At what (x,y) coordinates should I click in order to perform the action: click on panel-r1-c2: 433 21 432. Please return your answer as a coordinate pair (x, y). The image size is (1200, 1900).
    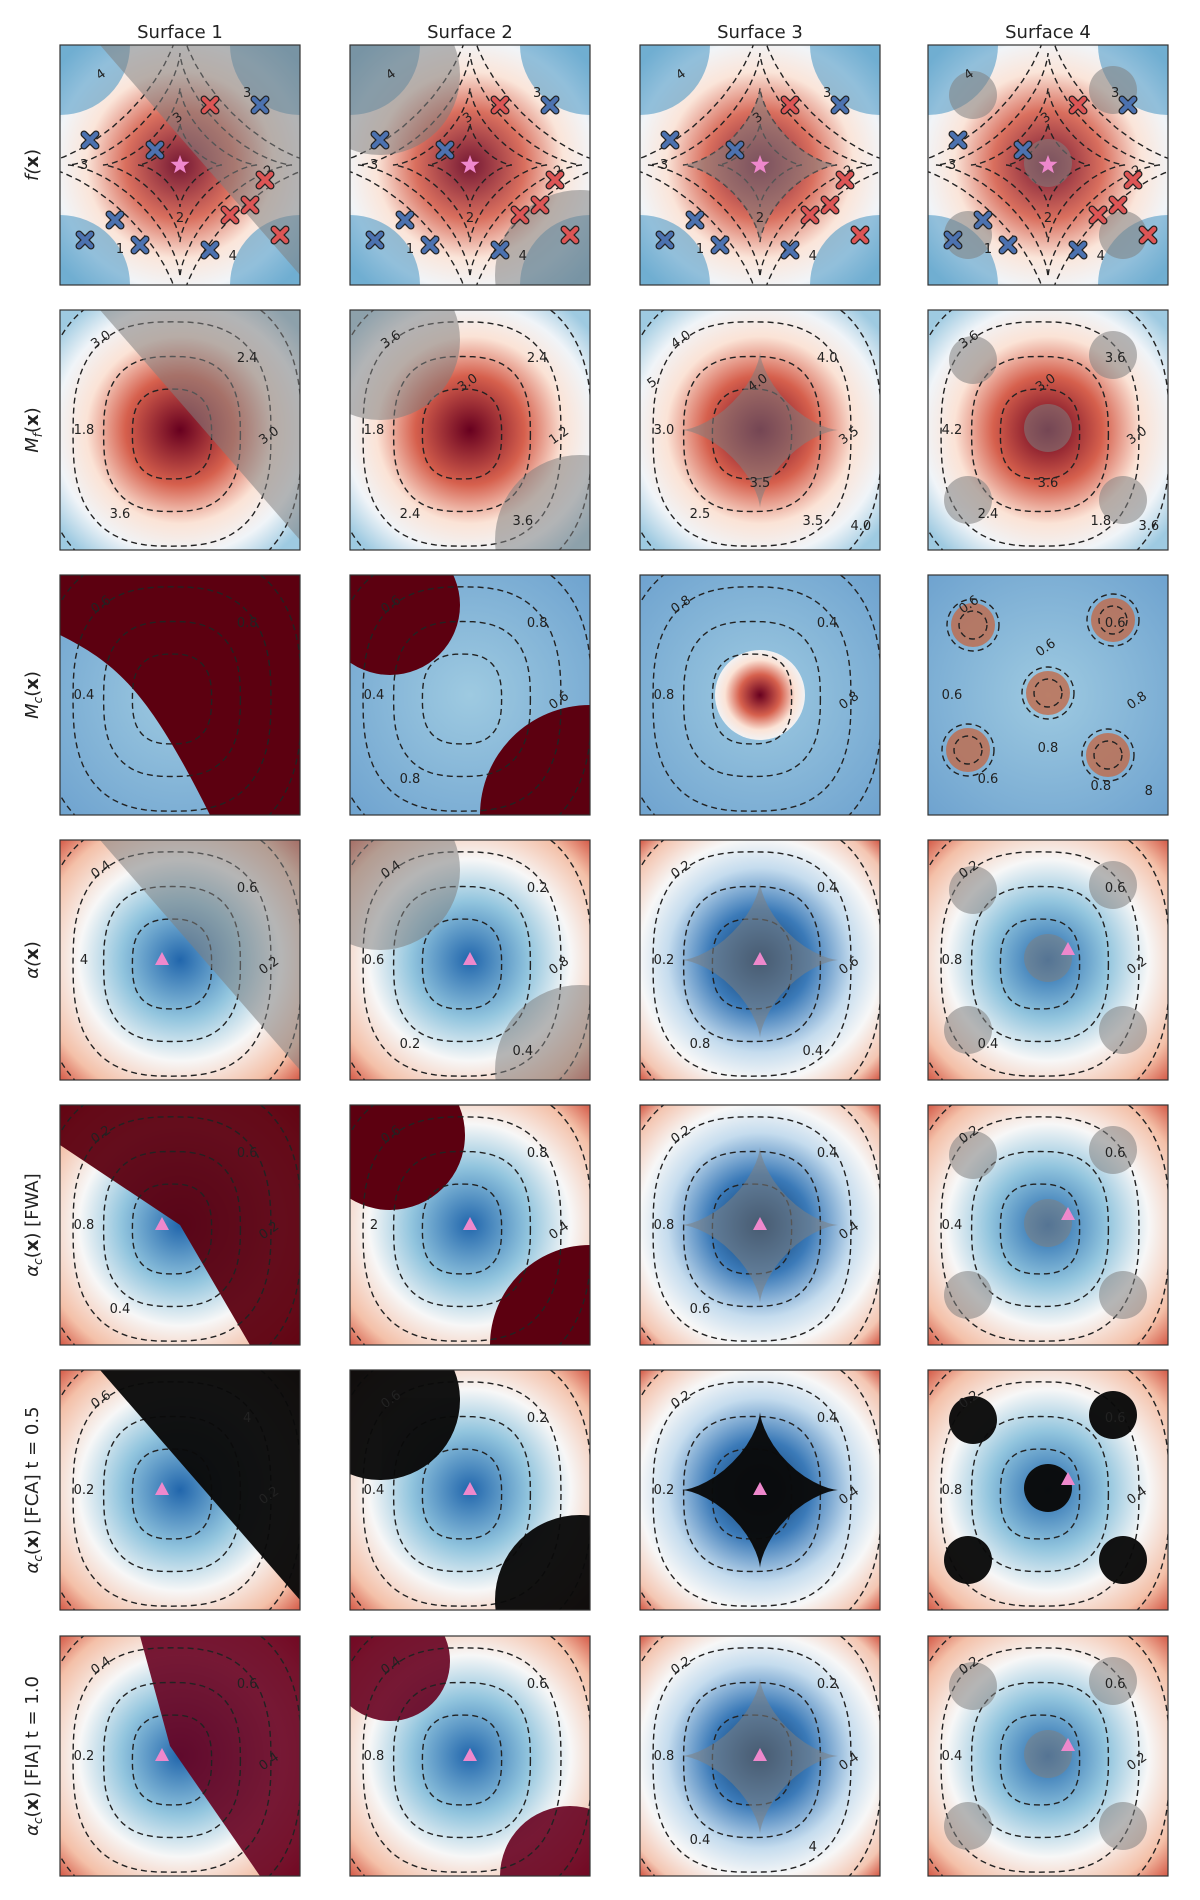
    Looking at the image, I should click on (470, 165).